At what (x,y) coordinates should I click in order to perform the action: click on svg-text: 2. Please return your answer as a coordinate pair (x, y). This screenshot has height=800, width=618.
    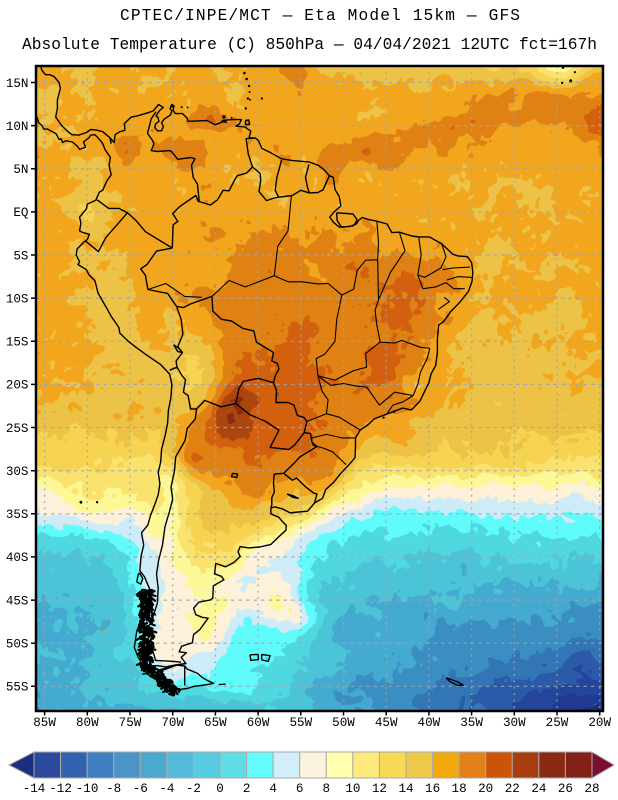
    Looking at the image, I should click on (247, 789).